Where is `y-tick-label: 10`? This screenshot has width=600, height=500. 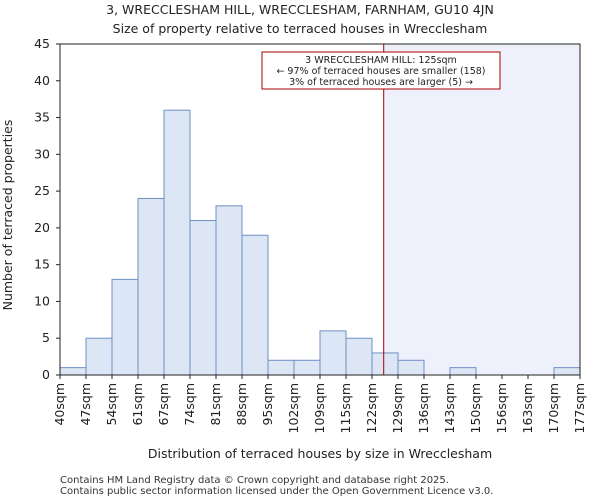
y-tick-label: 10 is located at coordinates (42, 300).